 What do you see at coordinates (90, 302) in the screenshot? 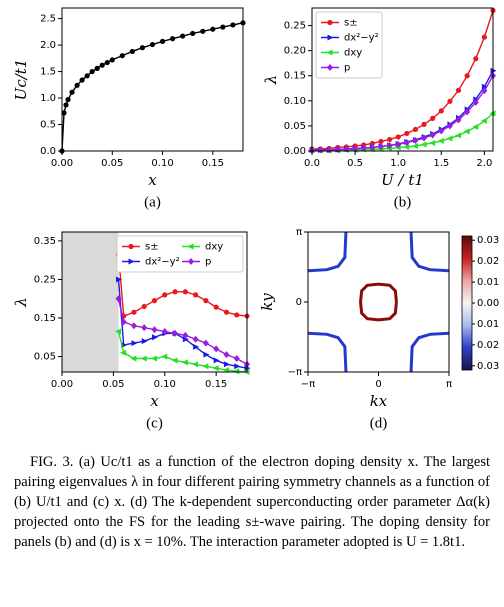
I see `shaded-region` at bounding box center [90, 302].